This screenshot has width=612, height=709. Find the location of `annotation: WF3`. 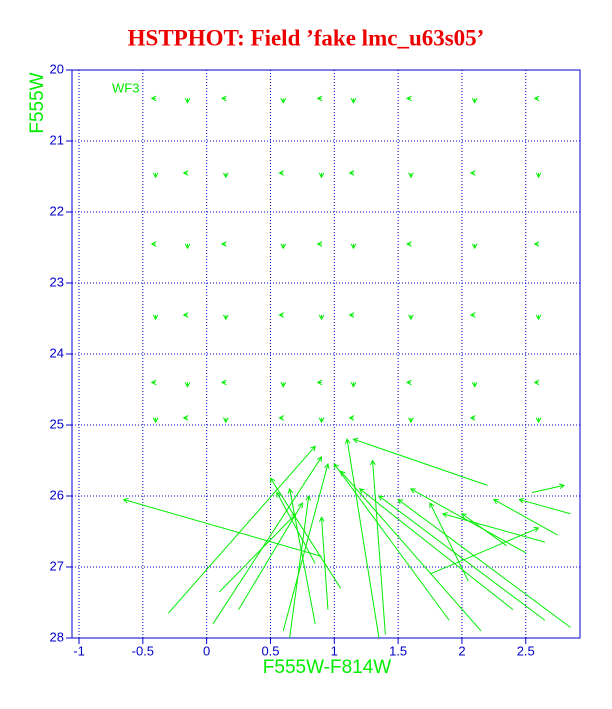

annotation: WF3 is located at coordinates (125, 87).